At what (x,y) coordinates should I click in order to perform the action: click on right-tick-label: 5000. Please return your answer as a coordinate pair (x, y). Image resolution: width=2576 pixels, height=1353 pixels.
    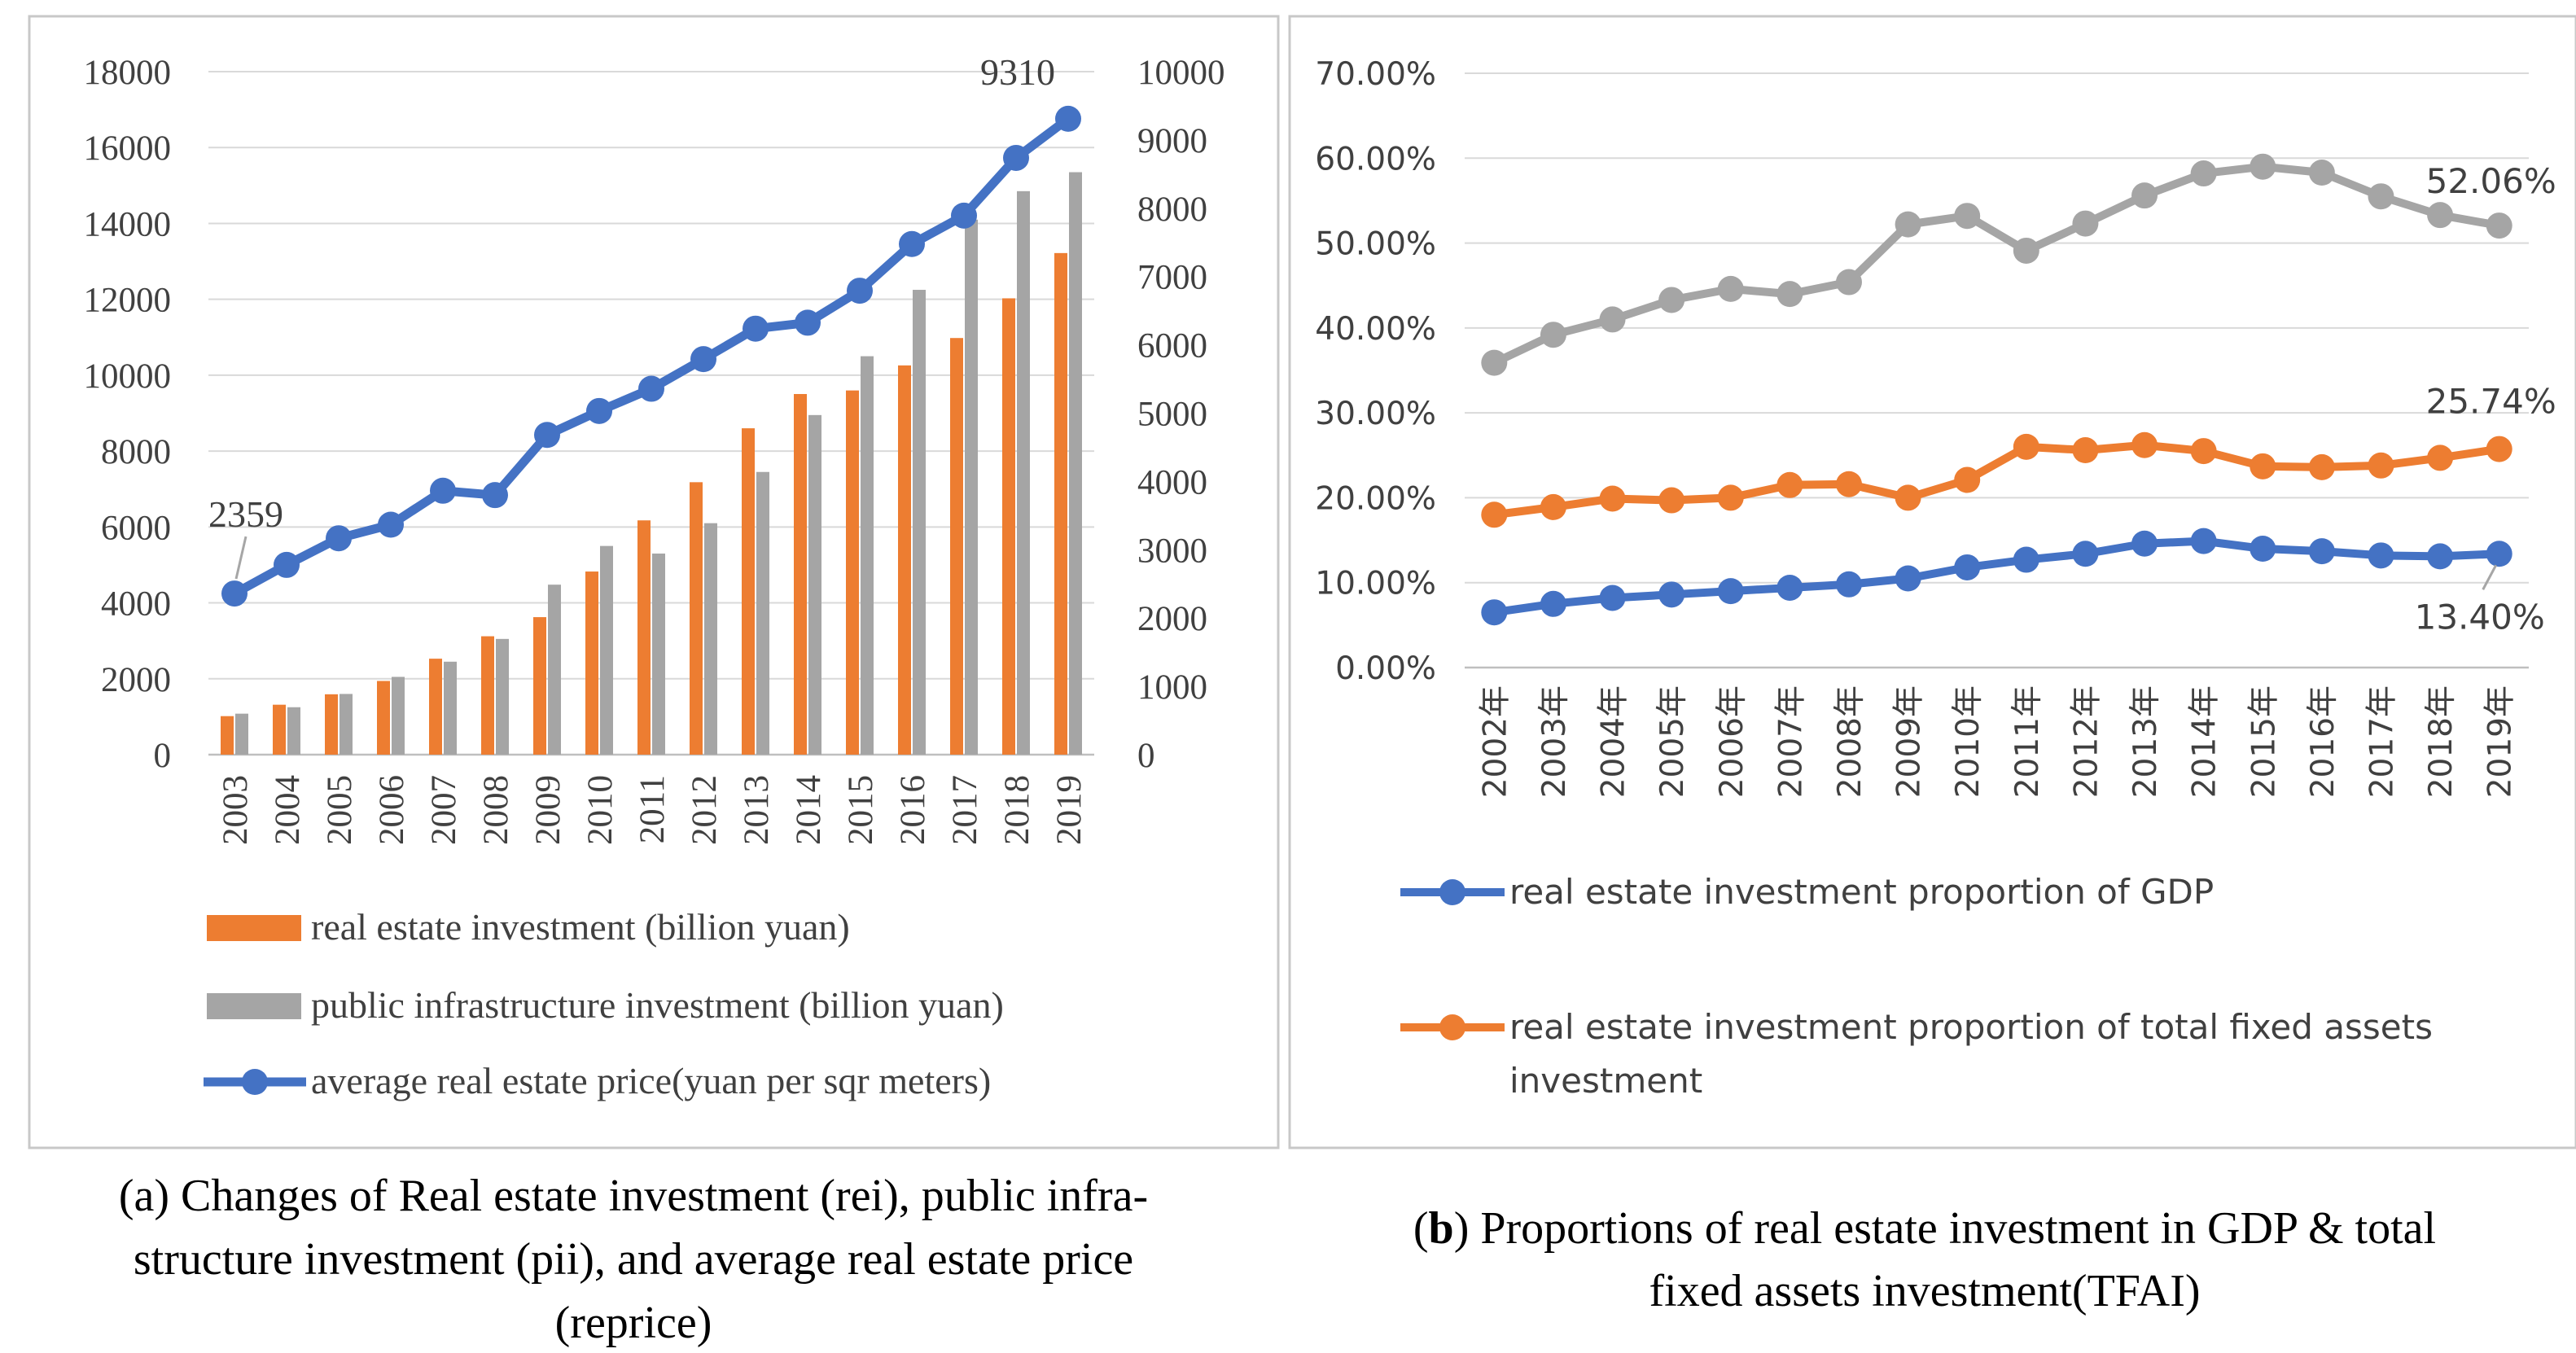
    Looking at the image, I should click on (1172, 415).